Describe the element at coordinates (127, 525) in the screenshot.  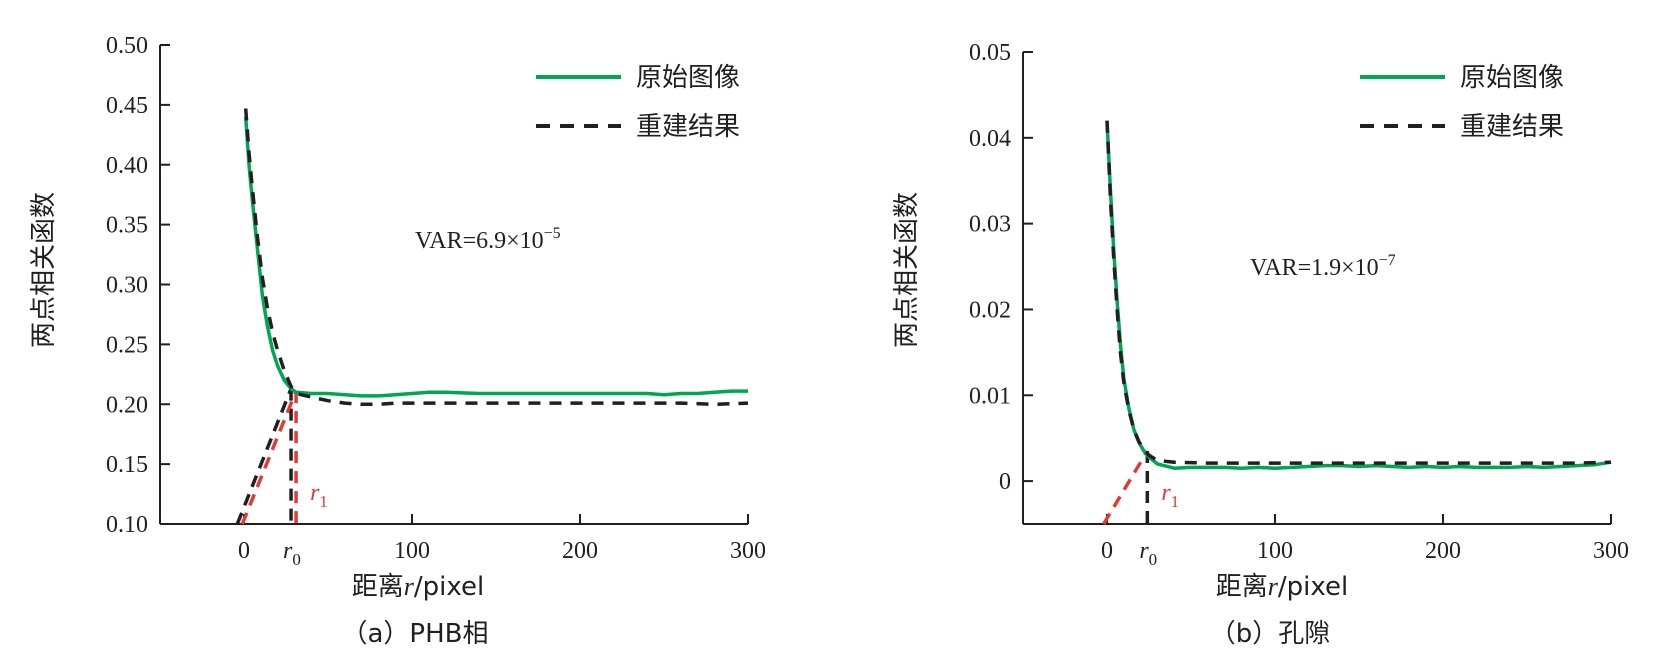
I see `y-tick-label: 0.10` at that location.